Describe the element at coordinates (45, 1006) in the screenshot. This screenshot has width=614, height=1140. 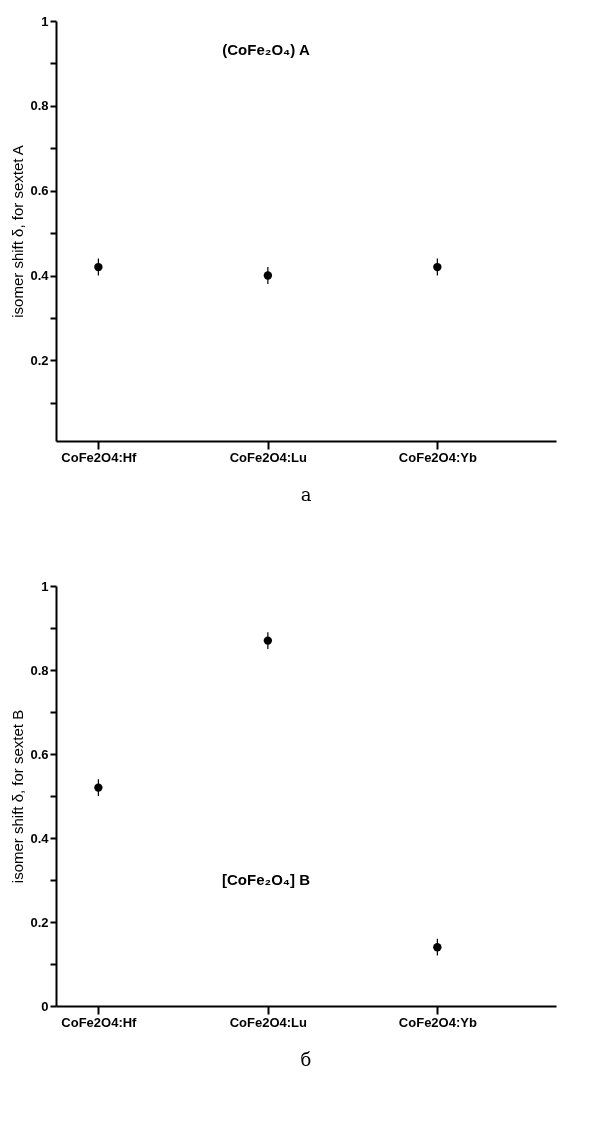
I see `y-tick-label: 0` at that location.